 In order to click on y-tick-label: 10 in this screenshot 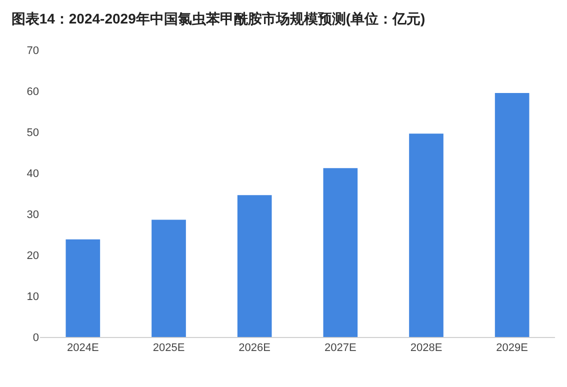, I will do `click(32, 296)`.